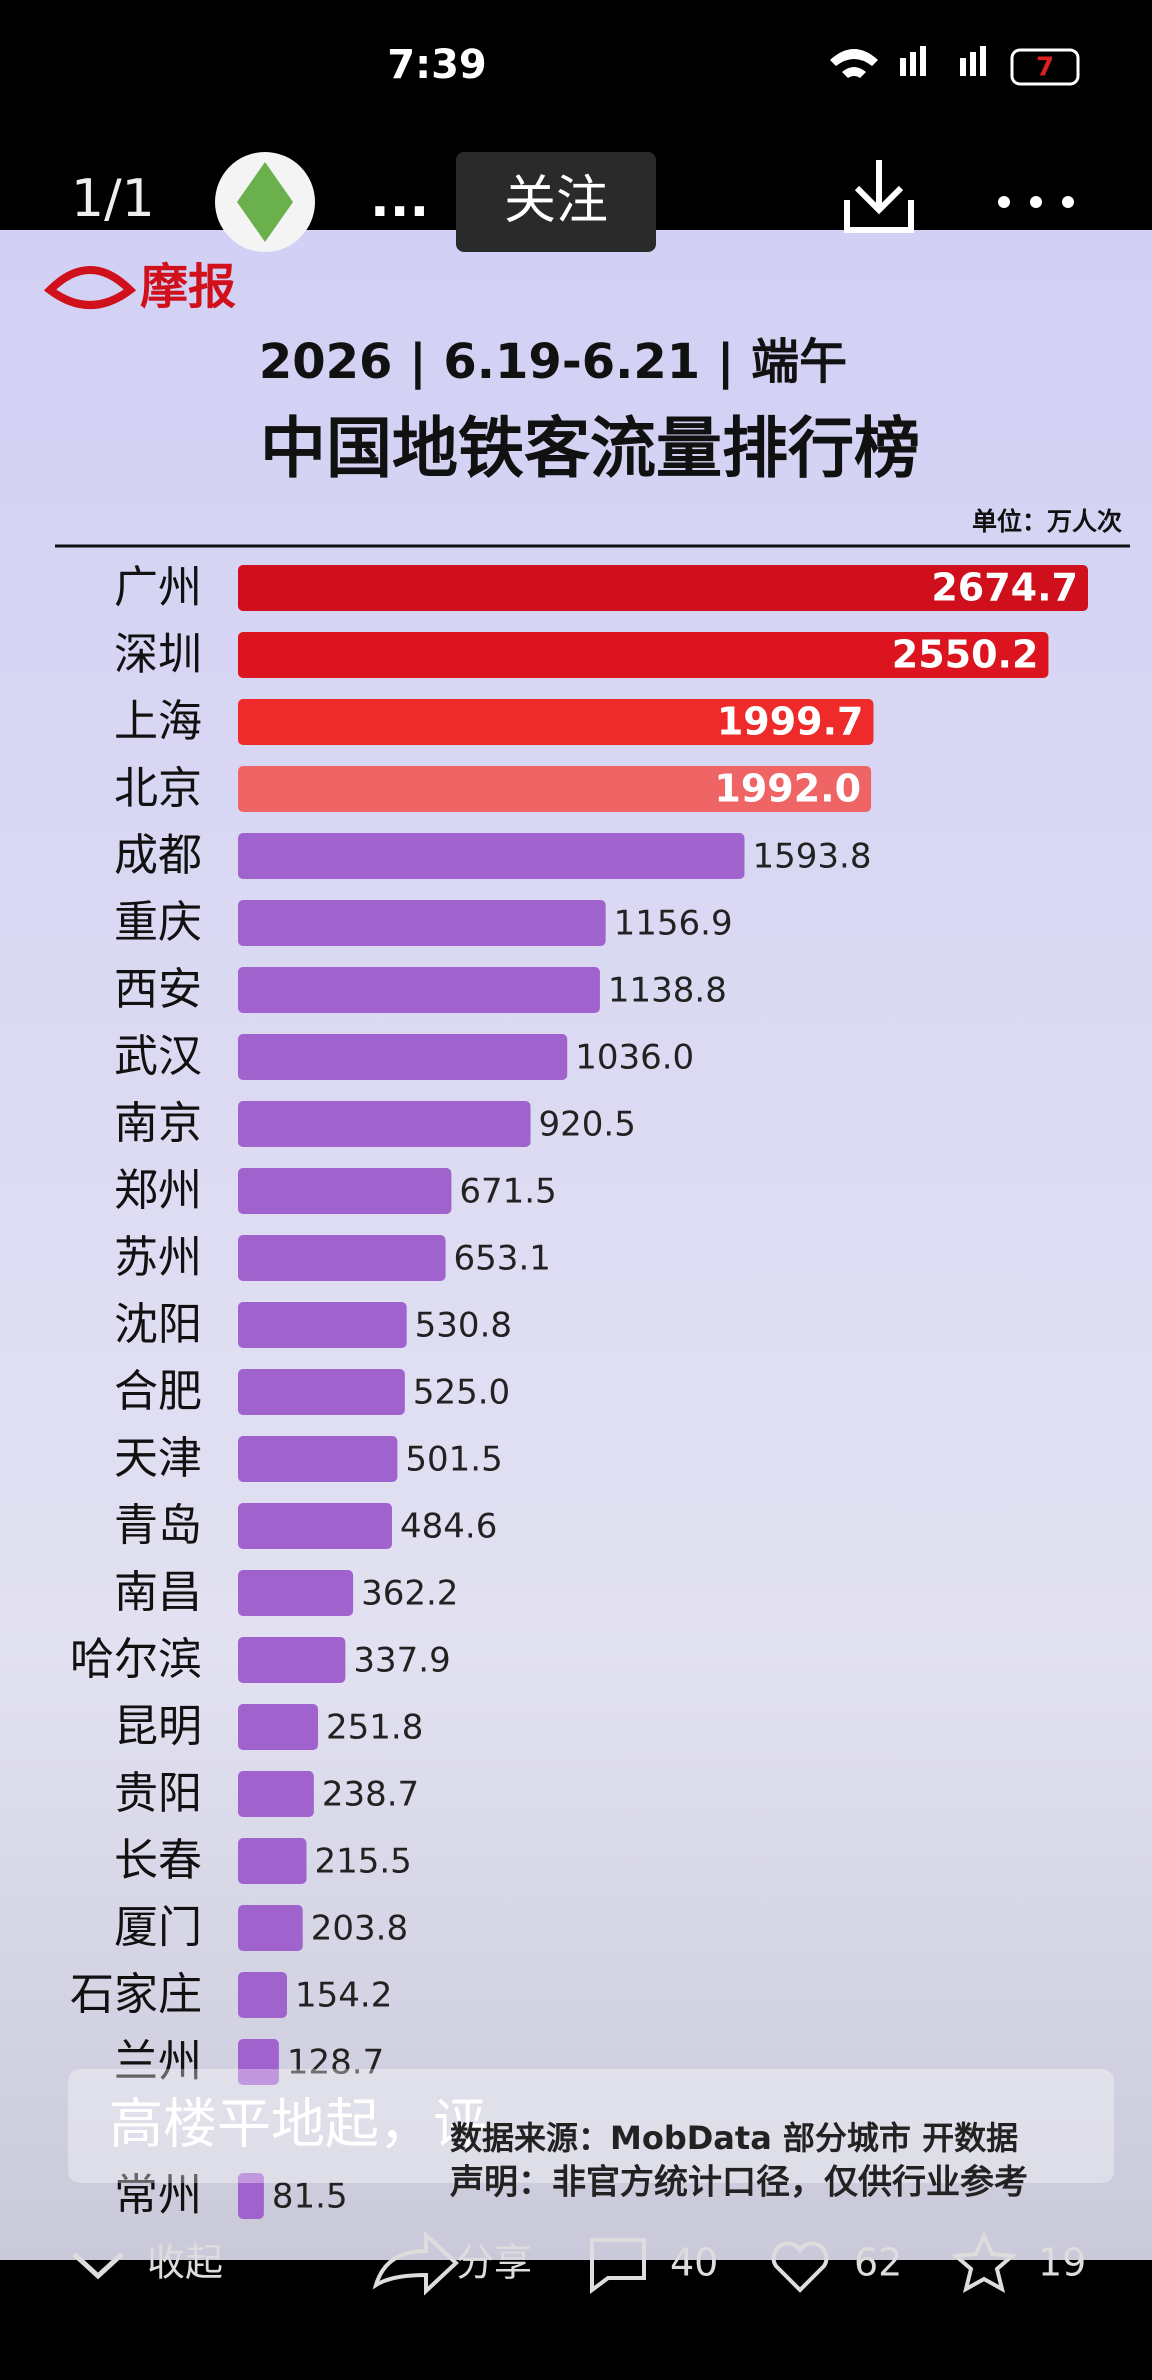 This screenshot has height=2380, width=1152. Describe the element at coordinates (158, 1123) in the screenshot. I see `category-label: 南京` at that location.